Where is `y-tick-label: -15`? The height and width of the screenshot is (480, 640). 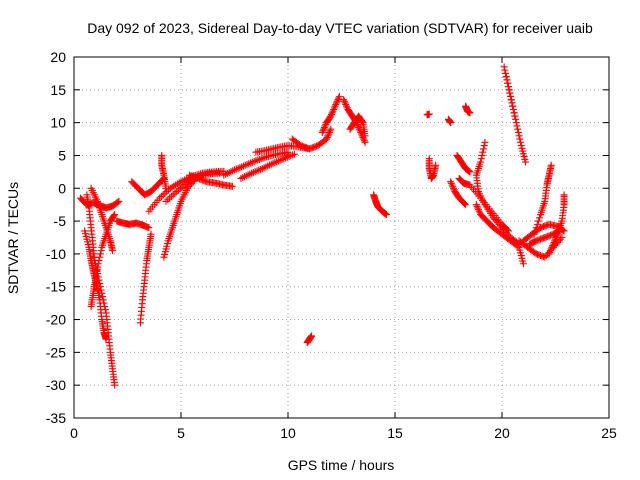 y-tick-label: -15 is located at coordinates (56, 287).